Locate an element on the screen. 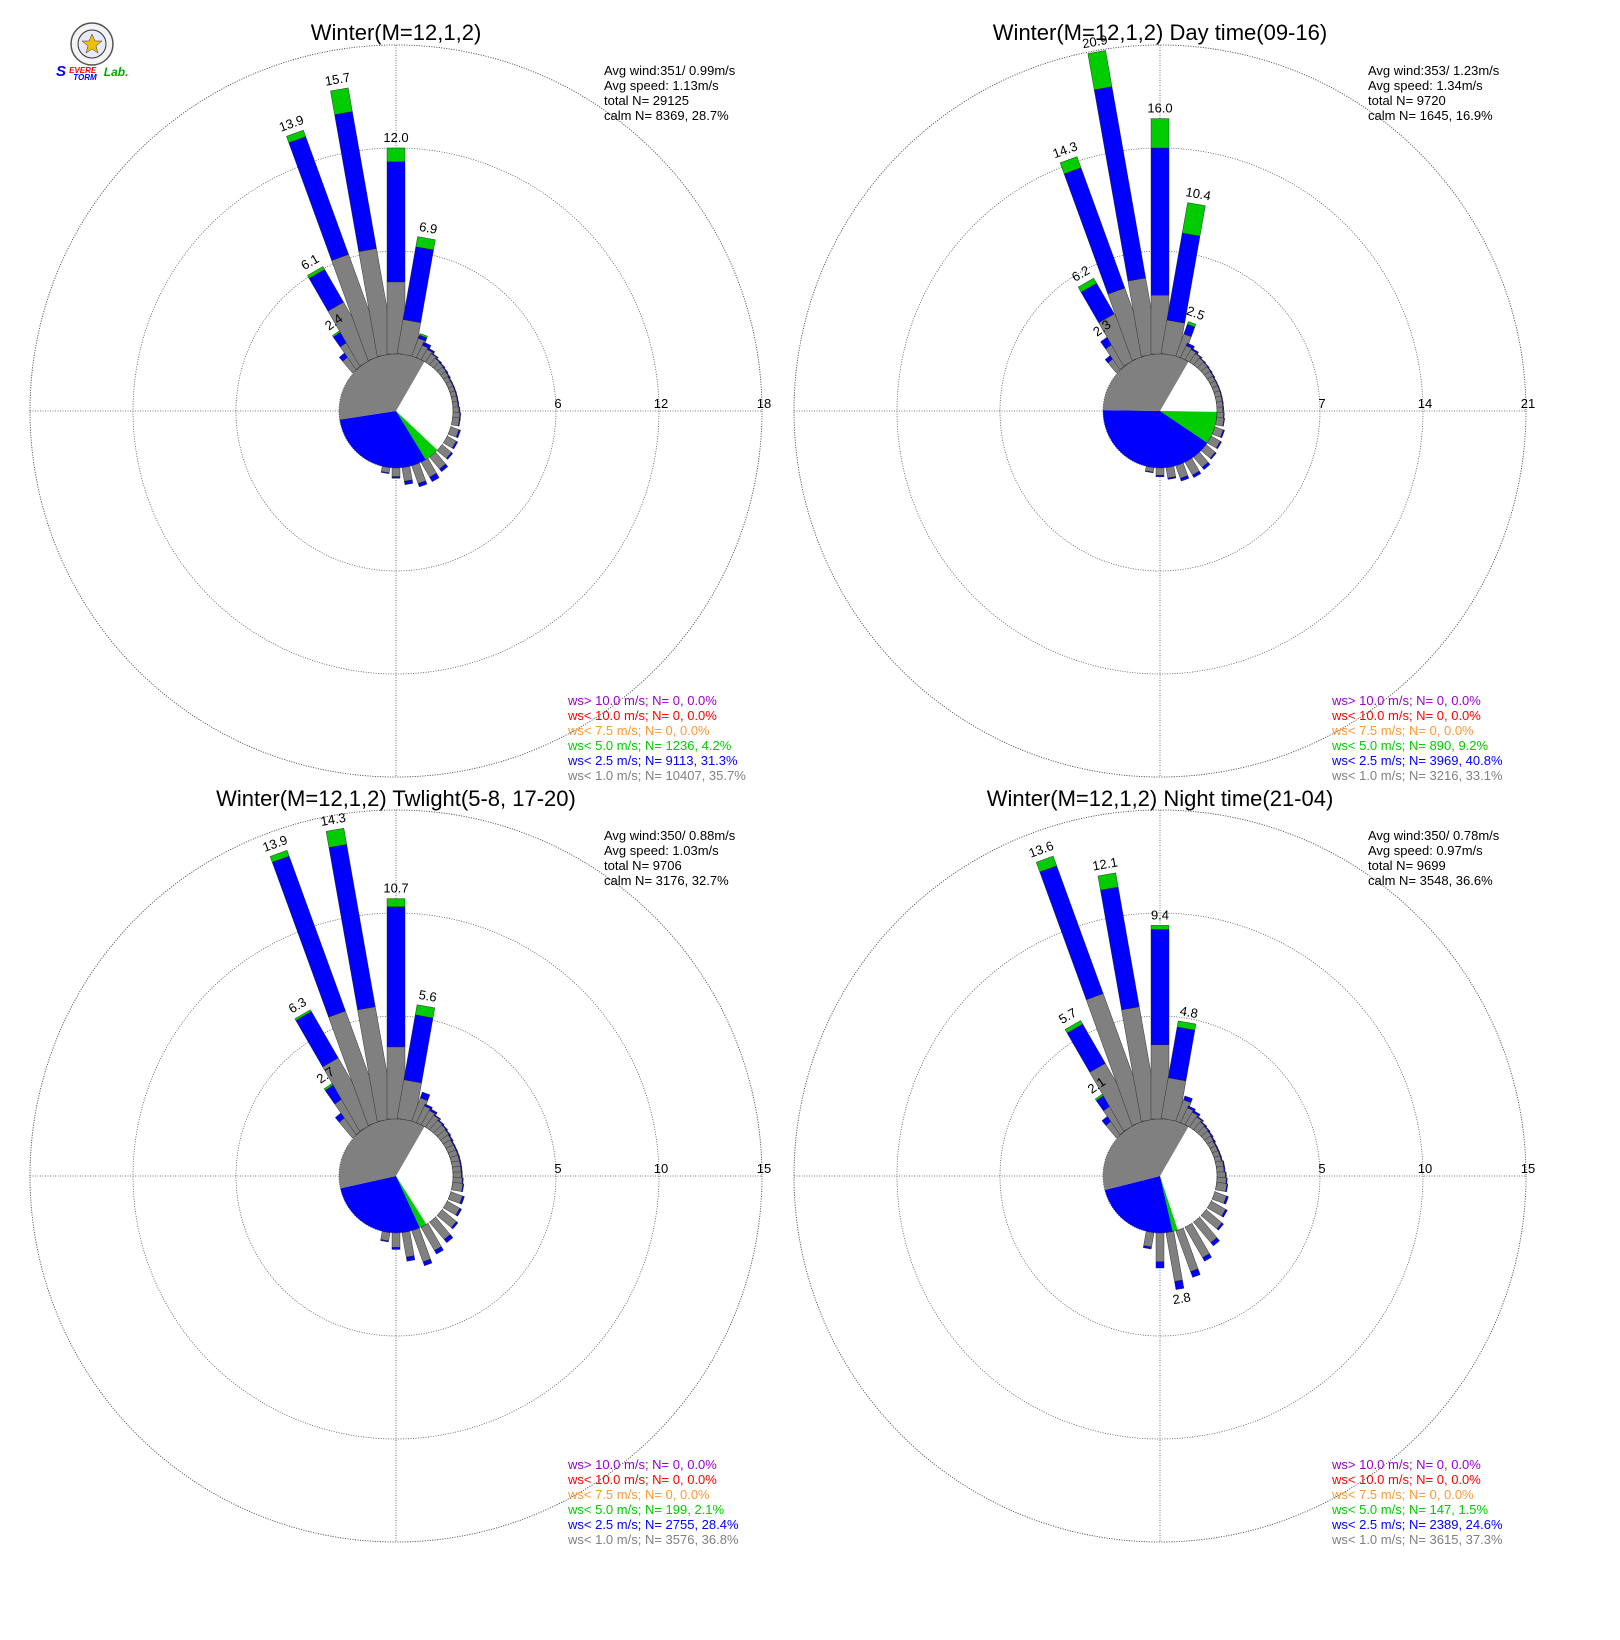 The image size is (1620, 1640). sector-value-label: 10.4 is located at coordinates (1199, 193).